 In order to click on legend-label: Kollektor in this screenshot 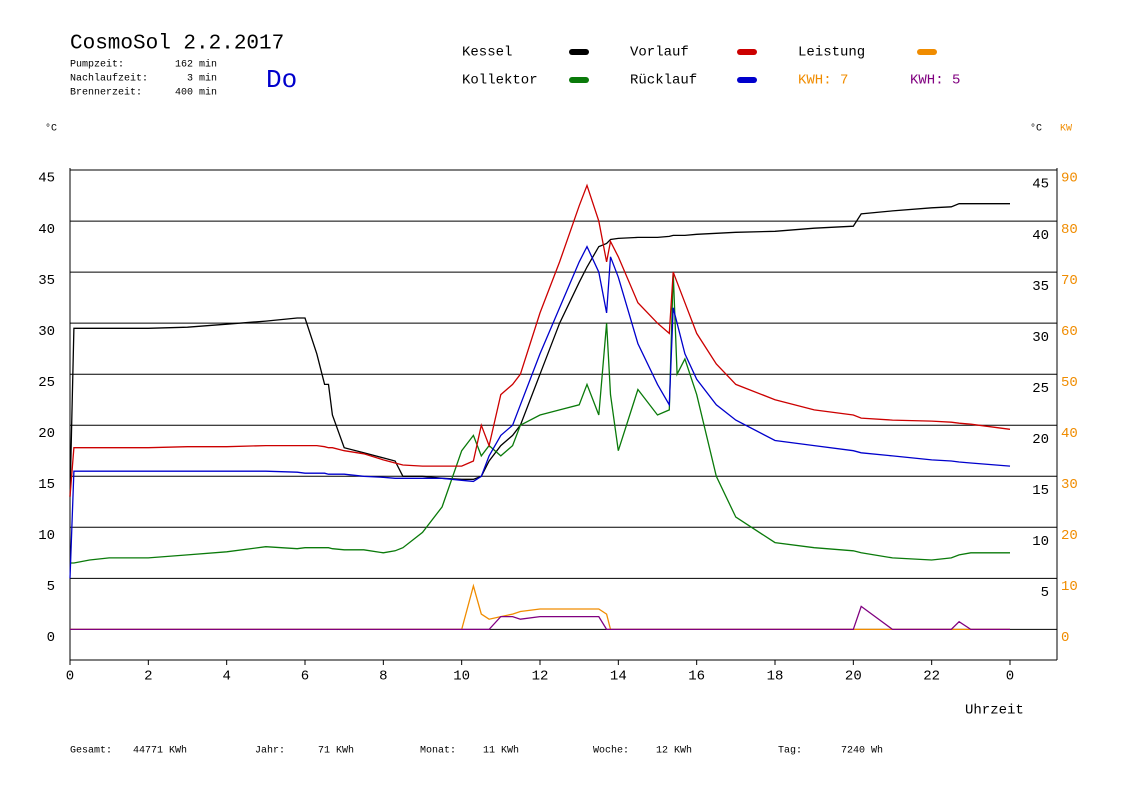, I will do `click(500, 81)`.